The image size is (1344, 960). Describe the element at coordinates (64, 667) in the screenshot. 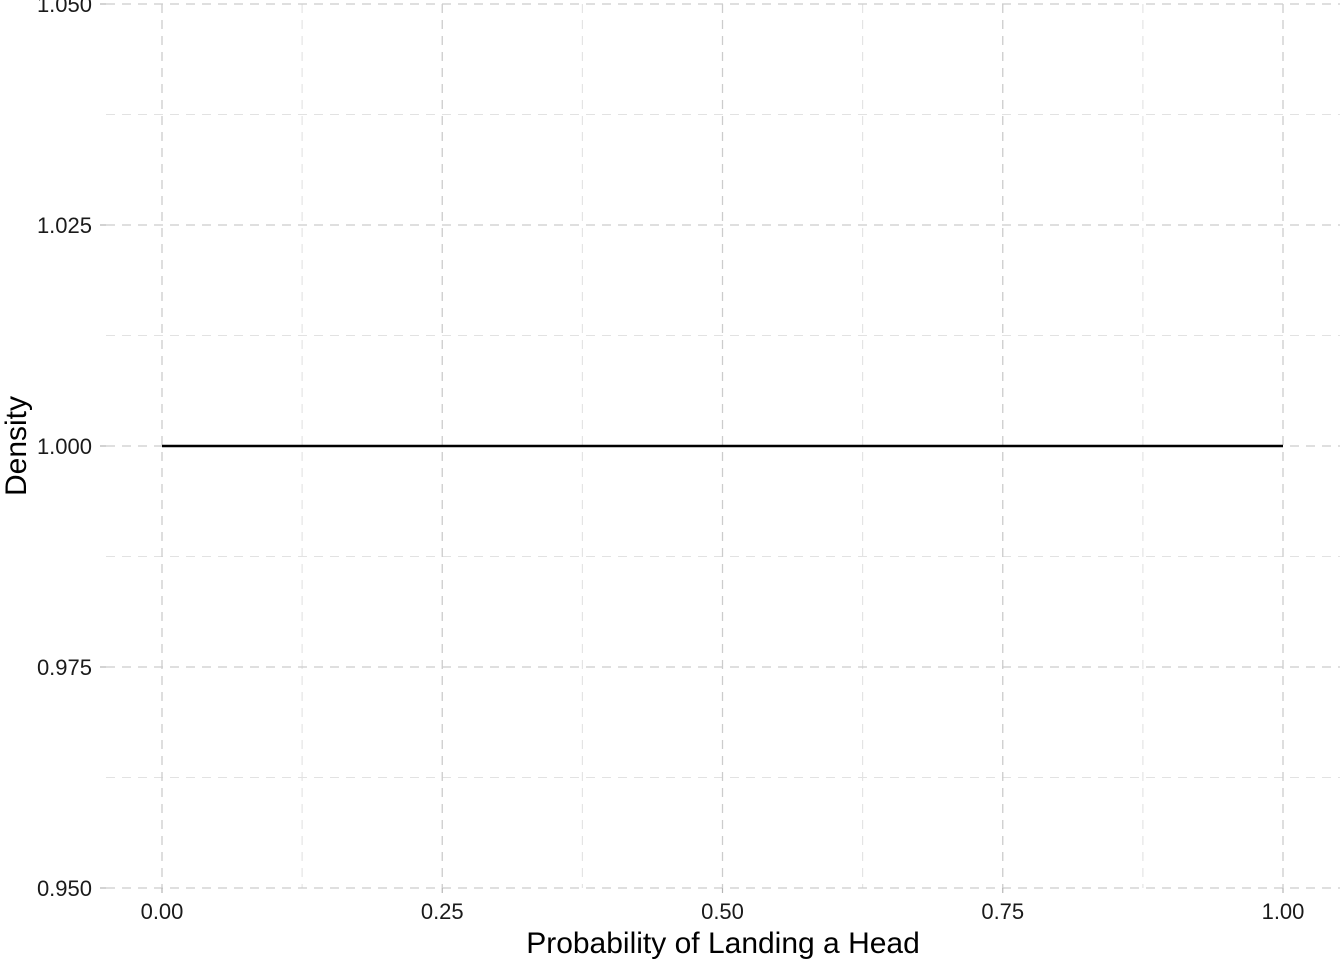

I see `y-tick-label: 0.975` at that location.